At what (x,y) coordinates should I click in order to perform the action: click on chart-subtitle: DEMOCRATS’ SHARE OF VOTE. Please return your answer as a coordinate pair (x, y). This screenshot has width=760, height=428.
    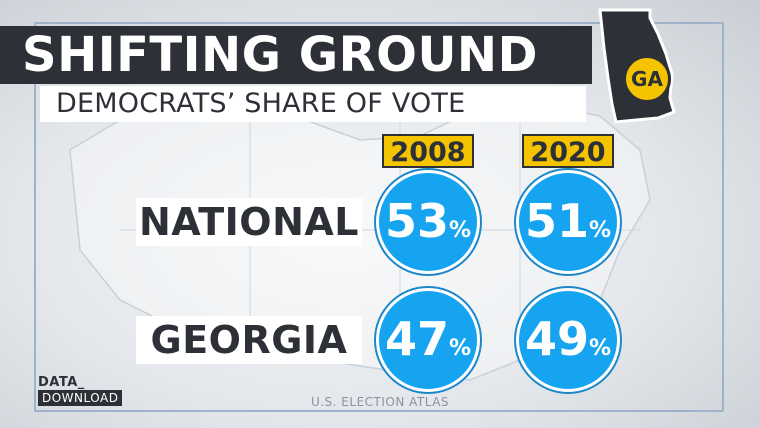
    Looking at the image, I should click on (261, 103).